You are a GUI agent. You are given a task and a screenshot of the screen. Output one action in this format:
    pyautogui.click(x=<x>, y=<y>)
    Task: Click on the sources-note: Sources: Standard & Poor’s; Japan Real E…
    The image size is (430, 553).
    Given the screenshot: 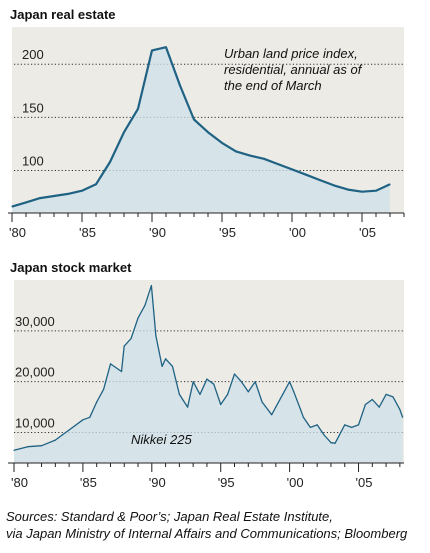 What is the action you would take?
    pyautogui.click(x=218, y=525)
    